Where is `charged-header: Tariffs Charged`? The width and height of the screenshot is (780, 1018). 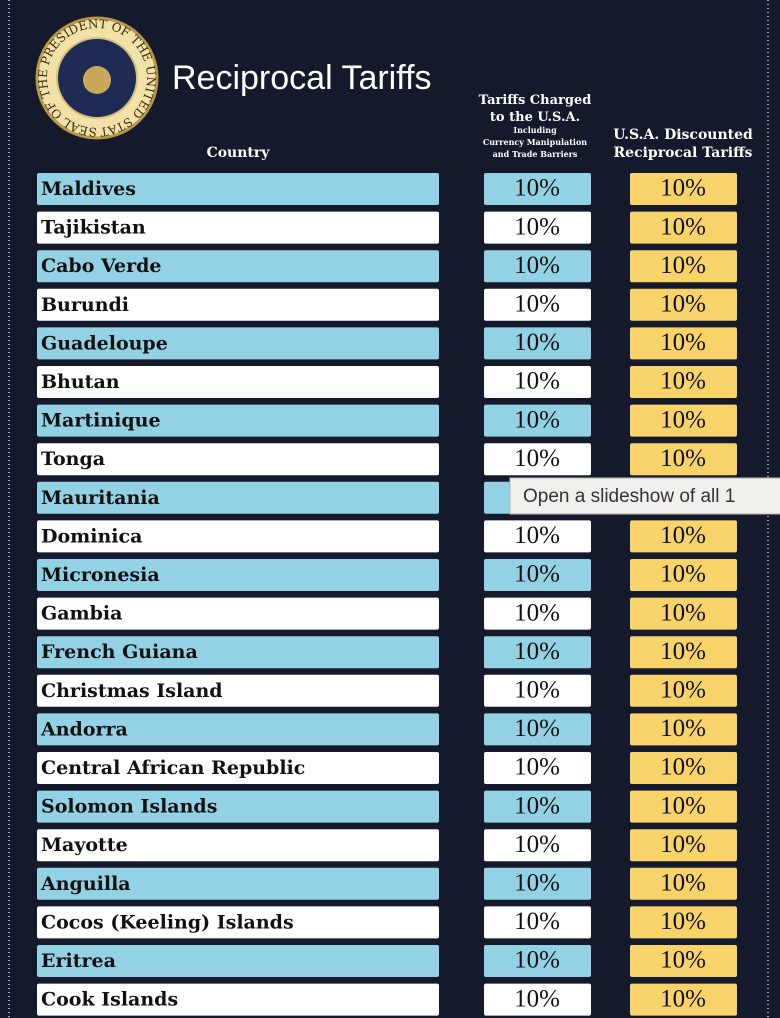 charged-header: Tariffs Charged is located at coordinates (535, 100).